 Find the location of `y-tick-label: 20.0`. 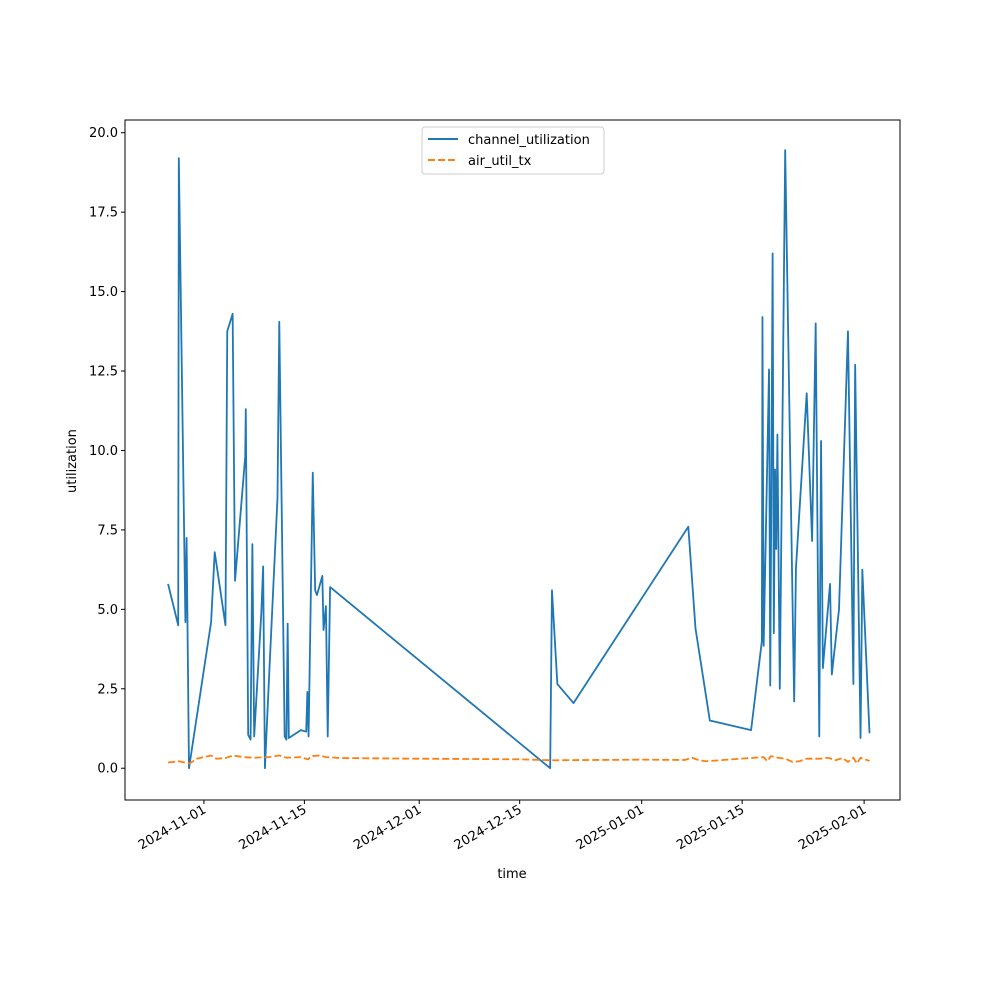

y-tick-label: 20.0 is located at coordinates (103, 133).